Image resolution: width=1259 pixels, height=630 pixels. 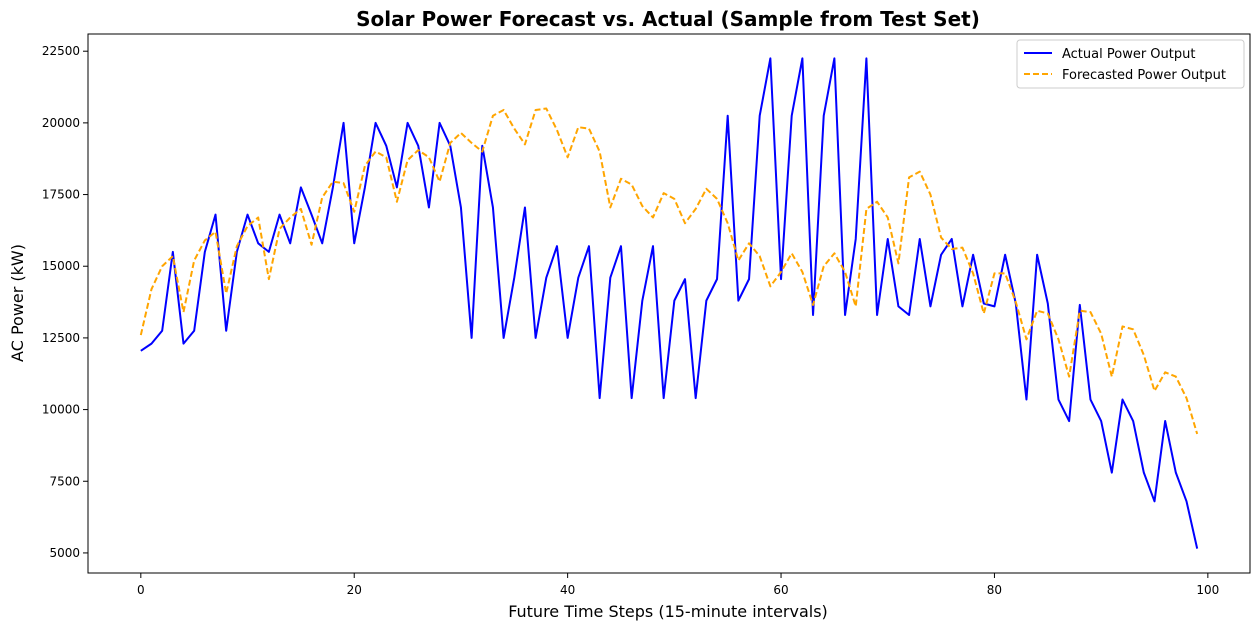 I want to click on y-tick-label: 22500, so click(x=61, y=51).